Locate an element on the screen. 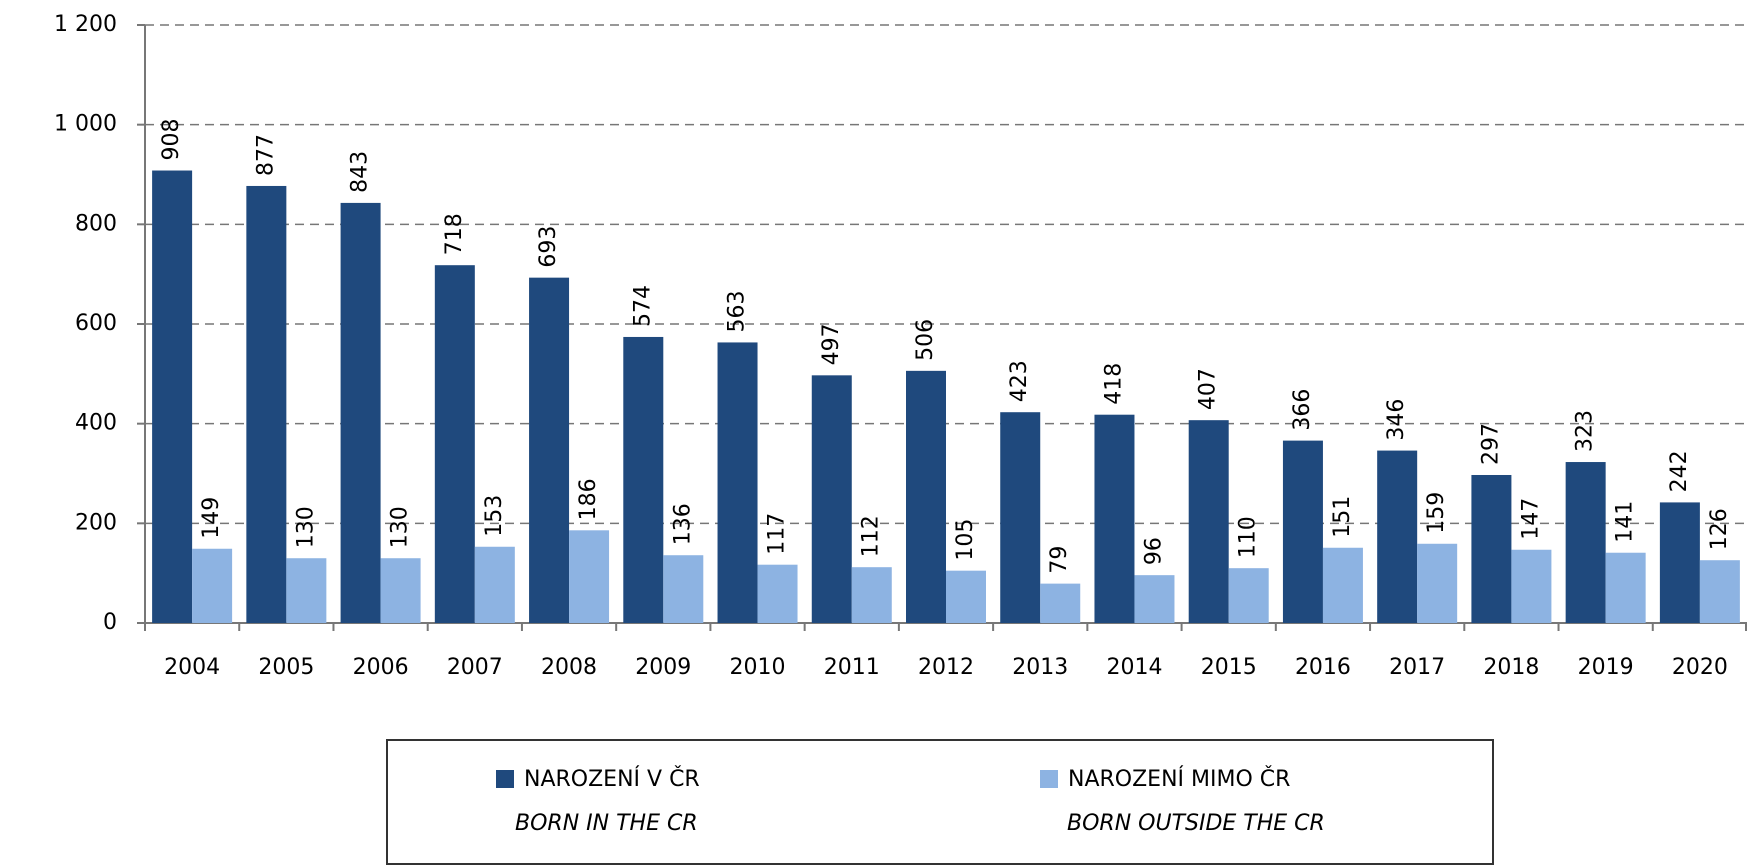 The image size is (1747, 865). data-label: 141 is located at coordinates (1625, 522).